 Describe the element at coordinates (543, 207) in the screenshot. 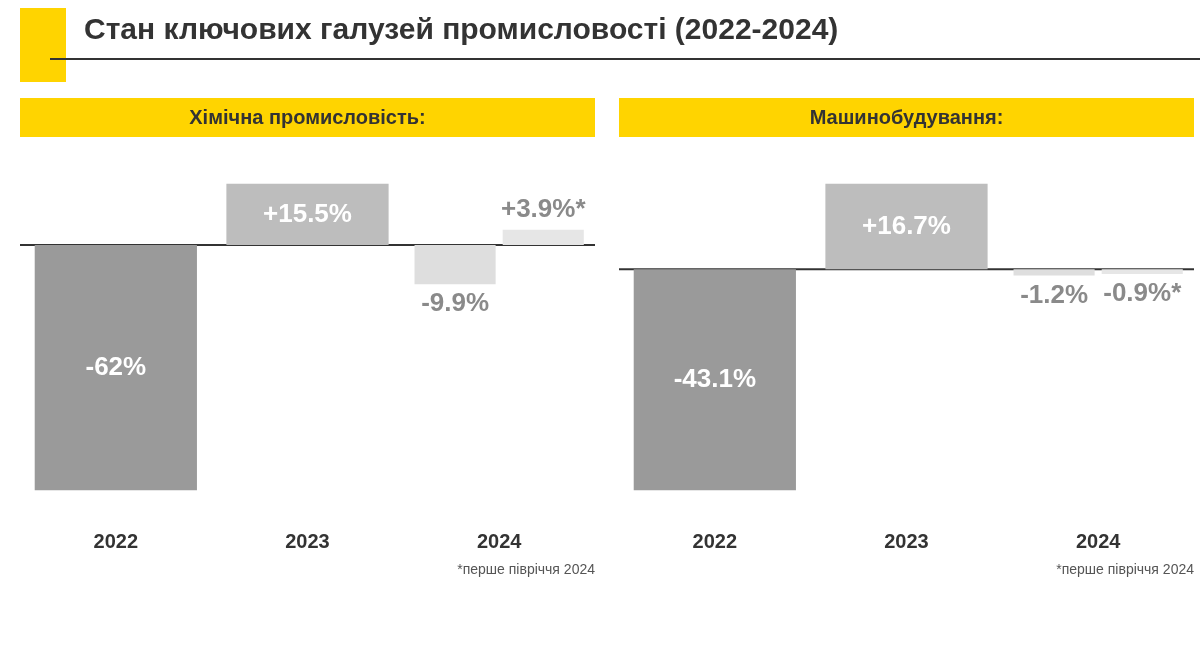

I see `data-label: +3.9%*` at that location.